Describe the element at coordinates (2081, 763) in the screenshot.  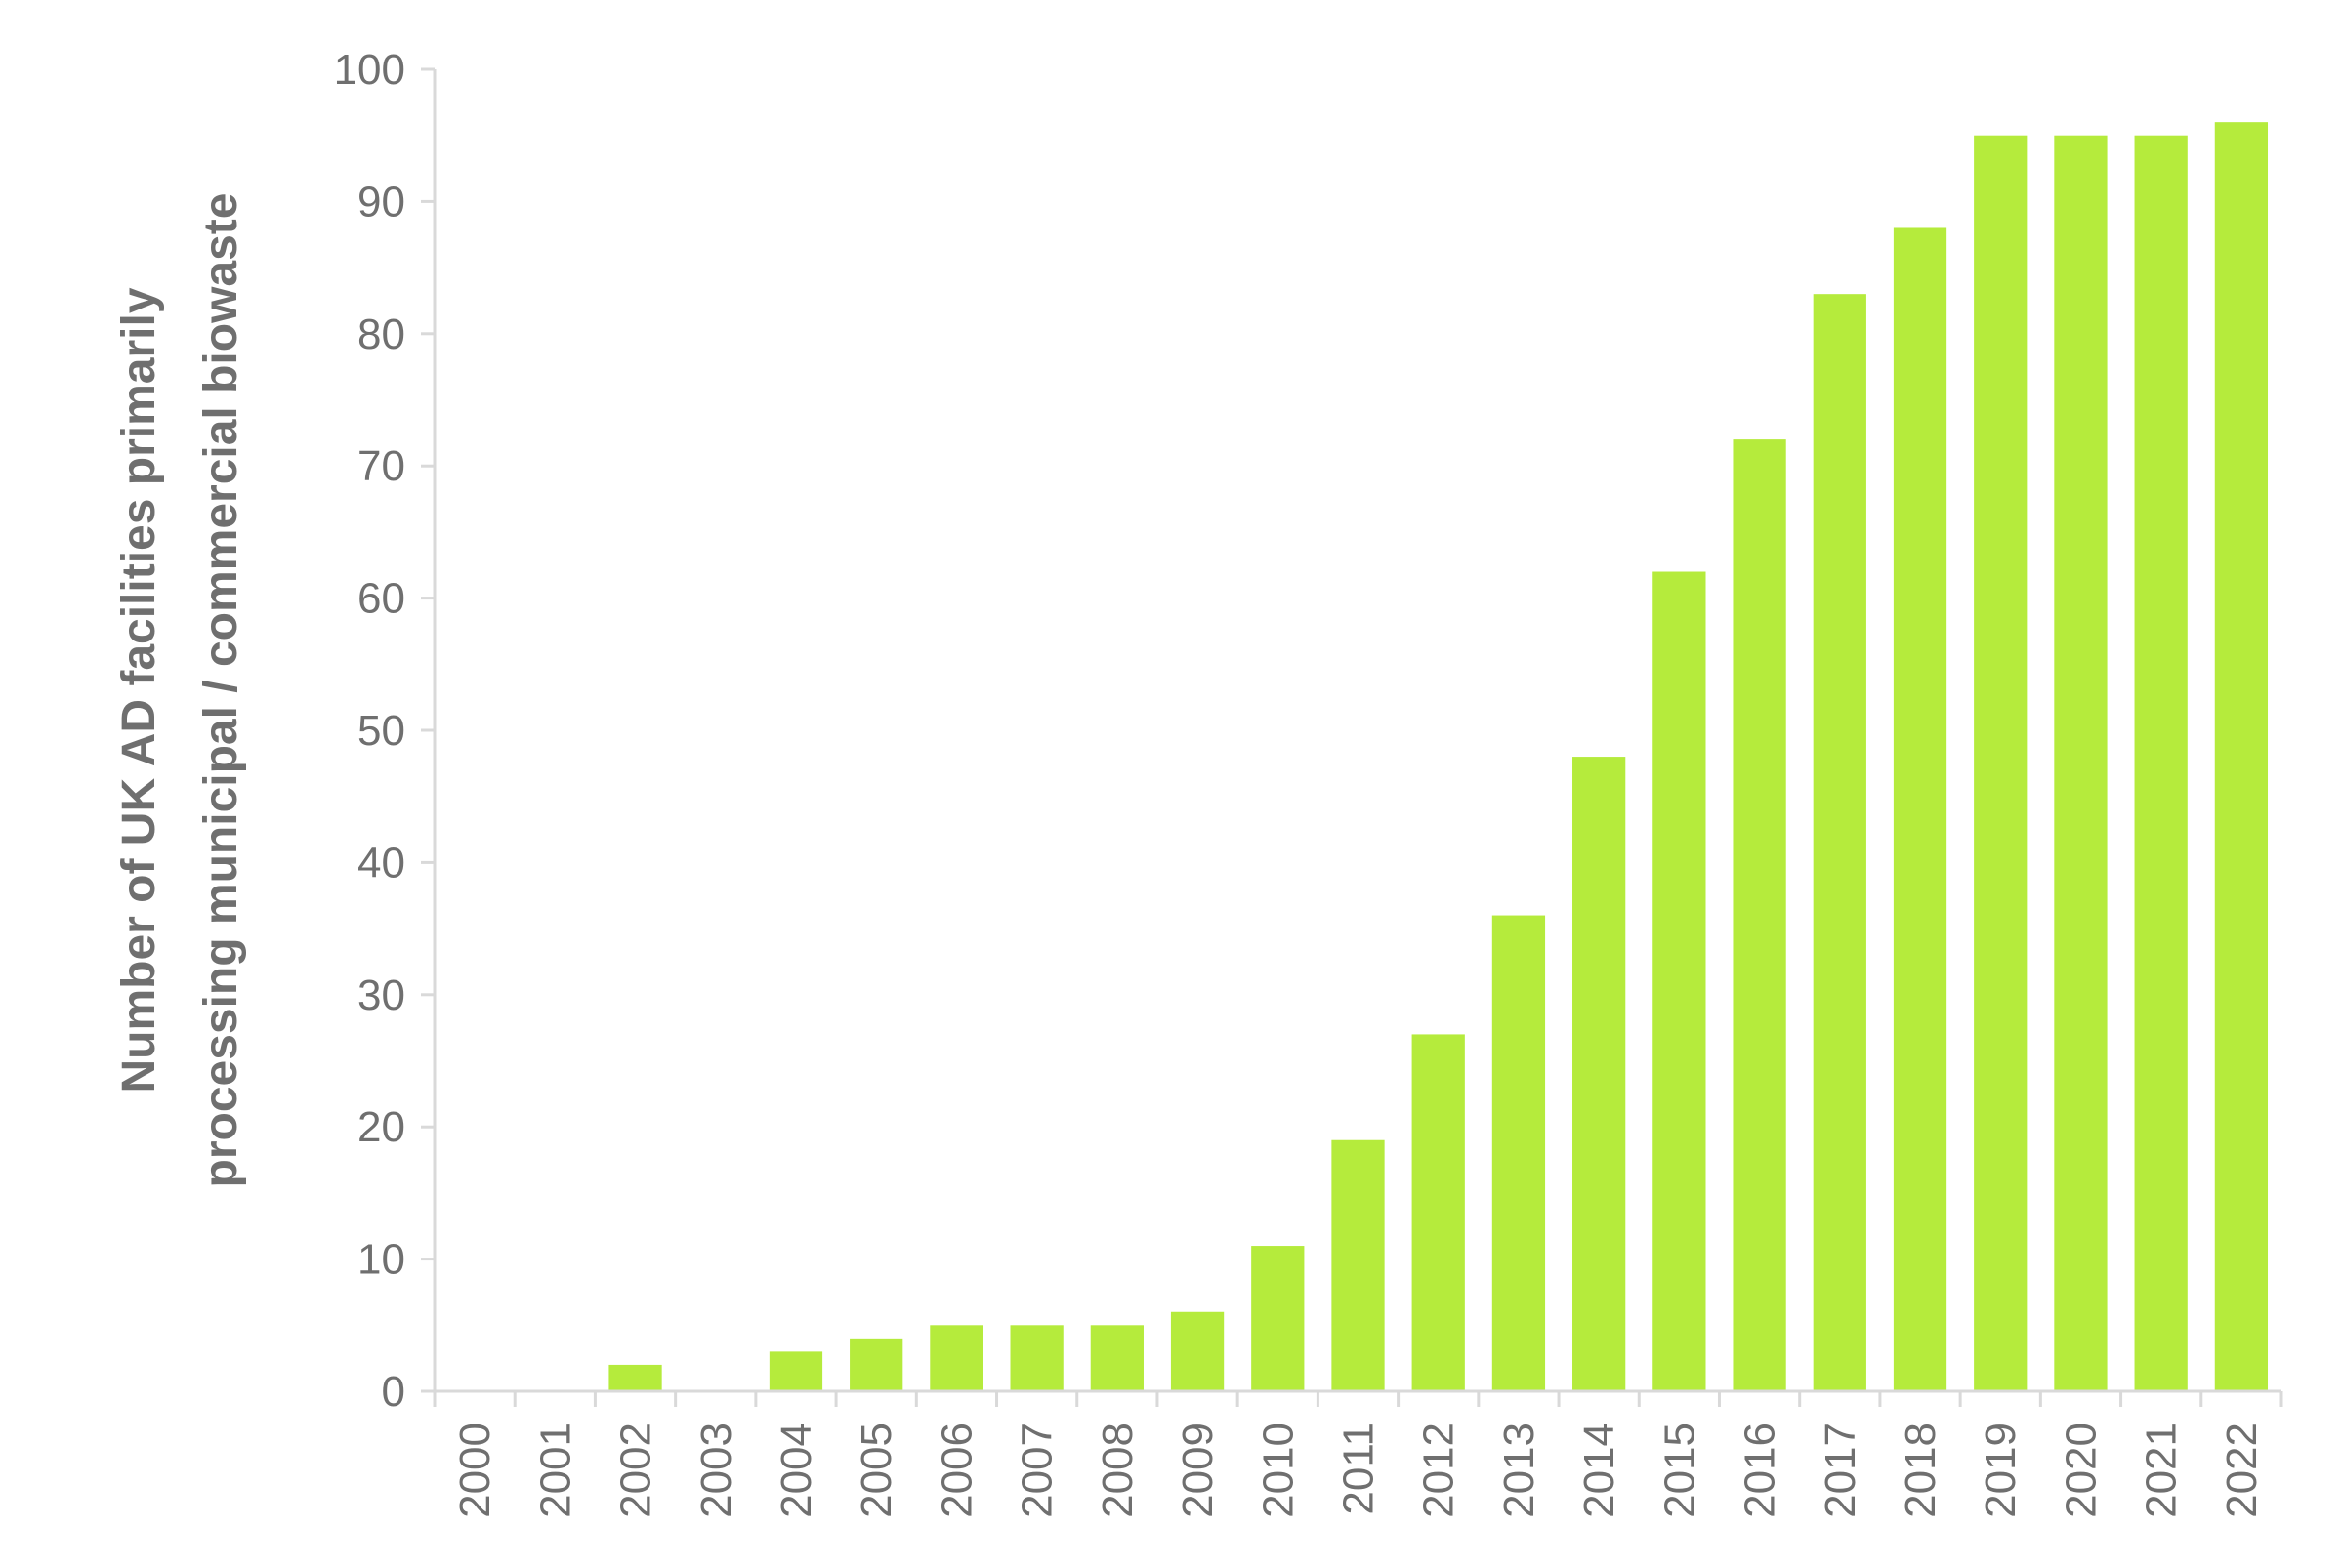
I see `bar-2020` at that location.